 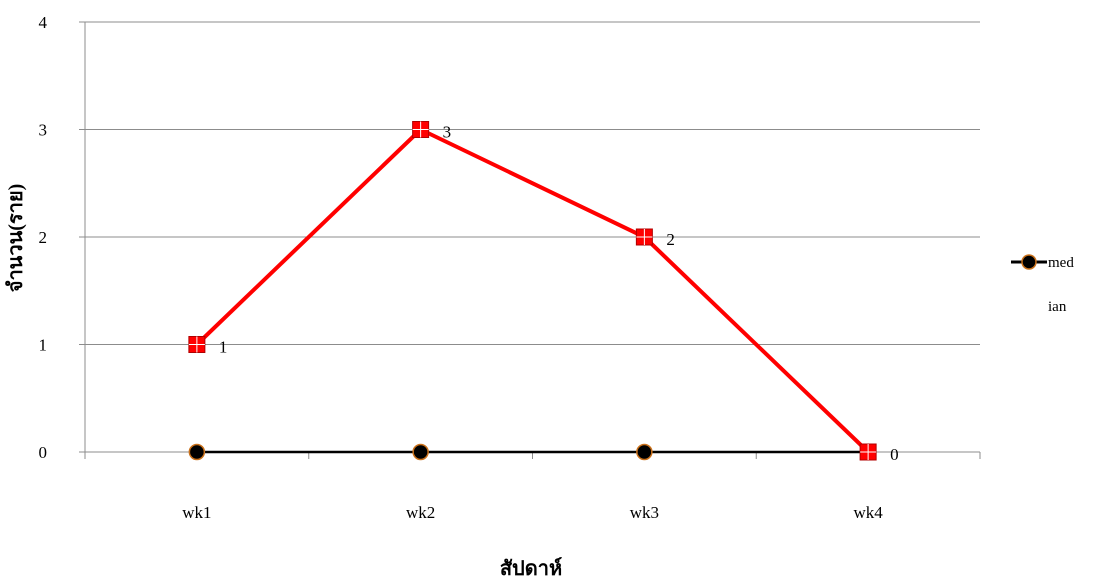 What do you see at coordinates (644, 512) in the screenshot?
I see `x-tick-label-wk3: wk3` at bounding box center [644, 512].